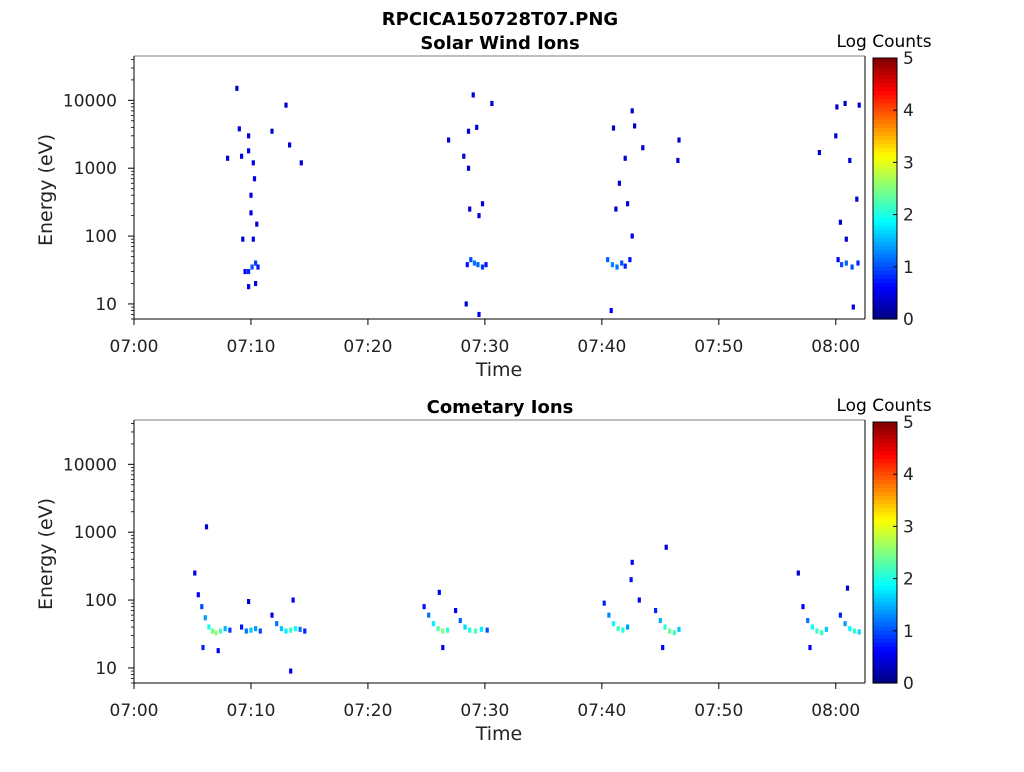  I want to click on y-tick-label: 10000, so click(90, 465).